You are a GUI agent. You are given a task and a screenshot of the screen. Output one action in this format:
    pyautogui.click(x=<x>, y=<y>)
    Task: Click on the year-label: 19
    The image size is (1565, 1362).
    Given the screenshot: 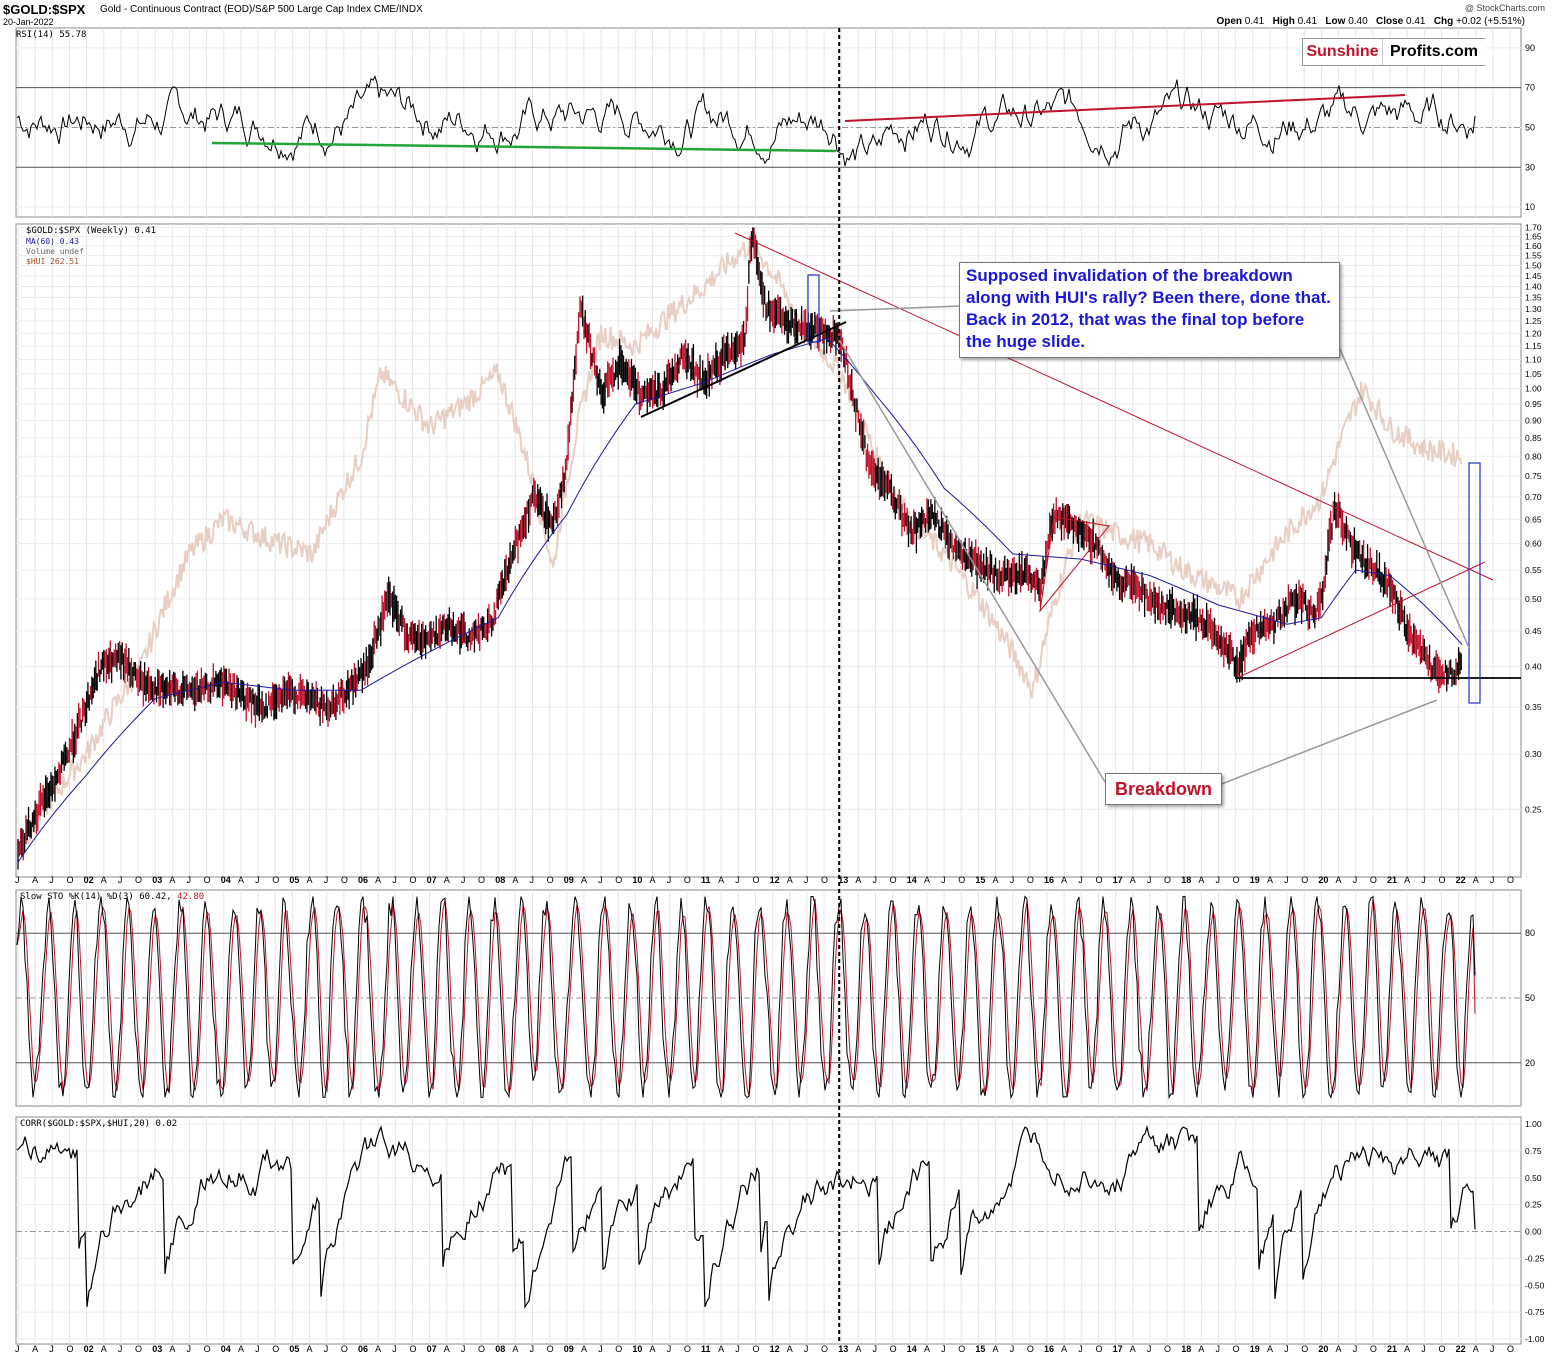 What is the action you would take?
    pyautogui.click(x=1255, y=1349)
    